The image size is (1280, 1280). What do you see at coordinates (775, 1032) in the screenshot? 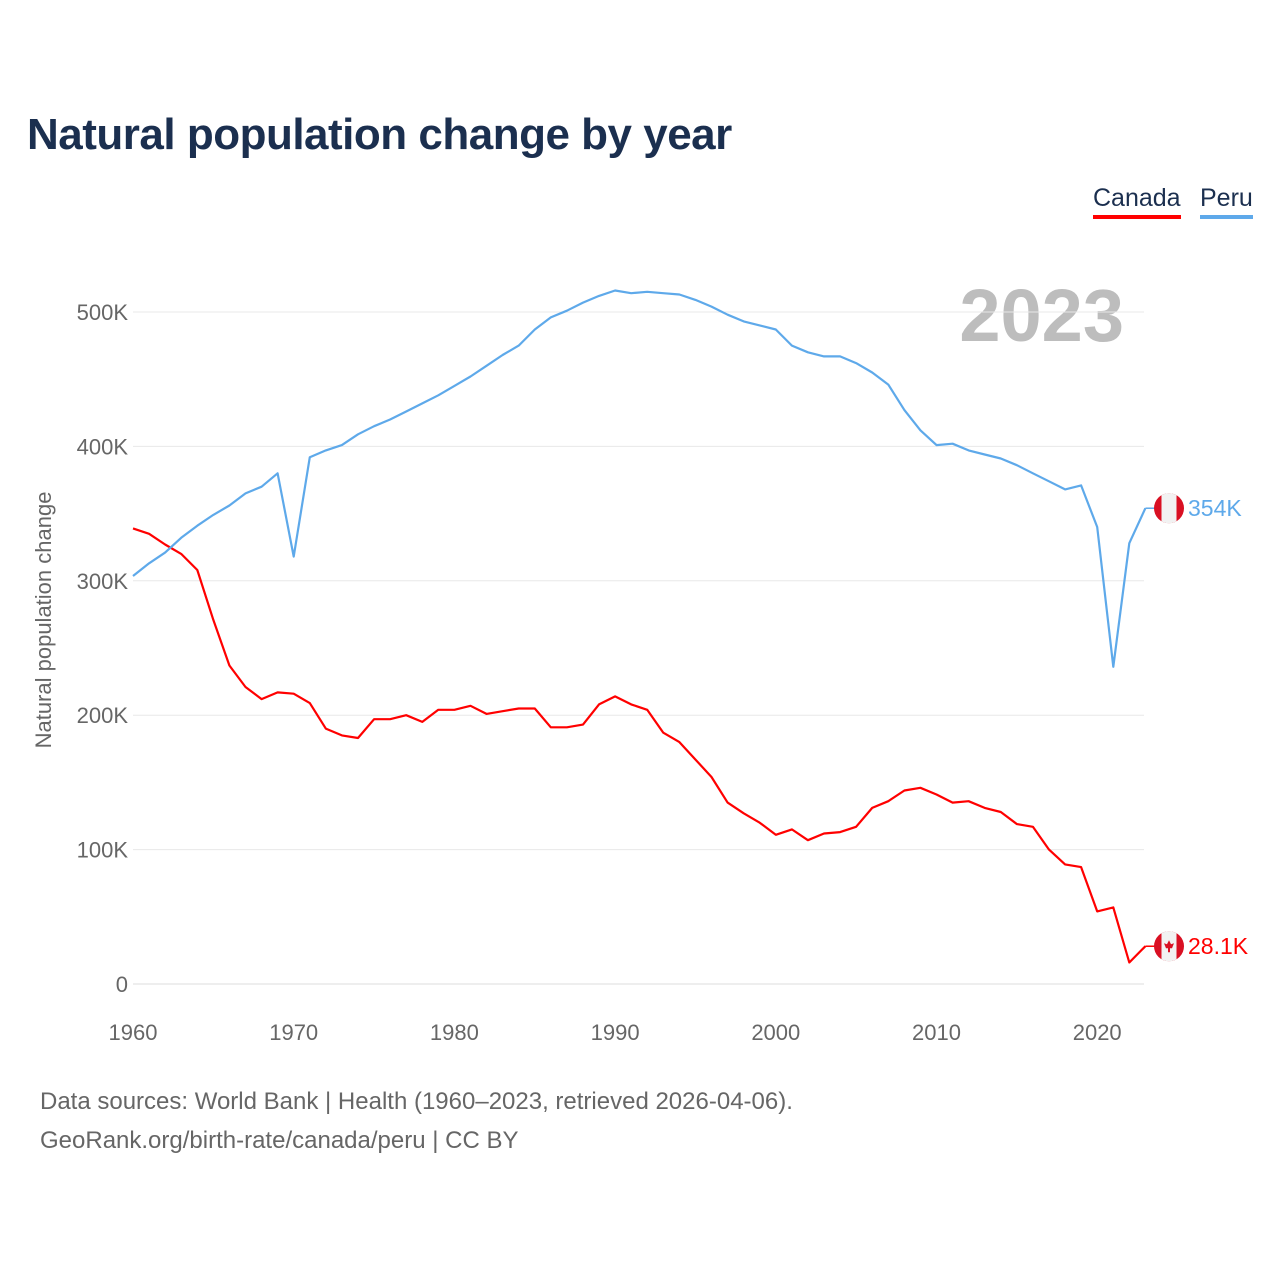
I see `x-tick-label: 2000` at bounding box center [775, 1032].